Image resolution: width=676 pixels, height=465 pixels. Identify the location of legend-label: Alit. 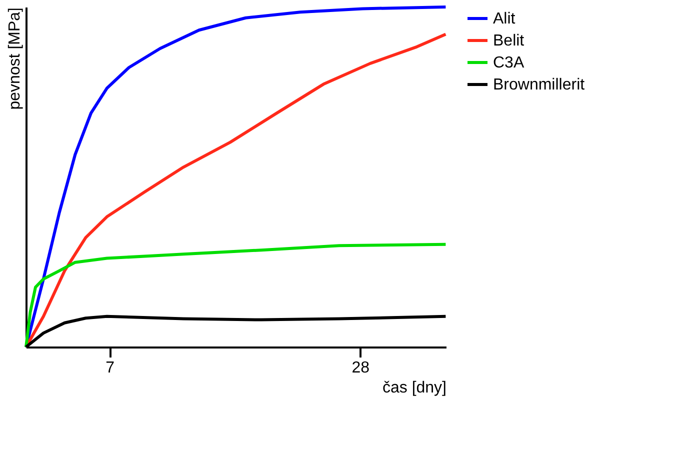
(504, 19).